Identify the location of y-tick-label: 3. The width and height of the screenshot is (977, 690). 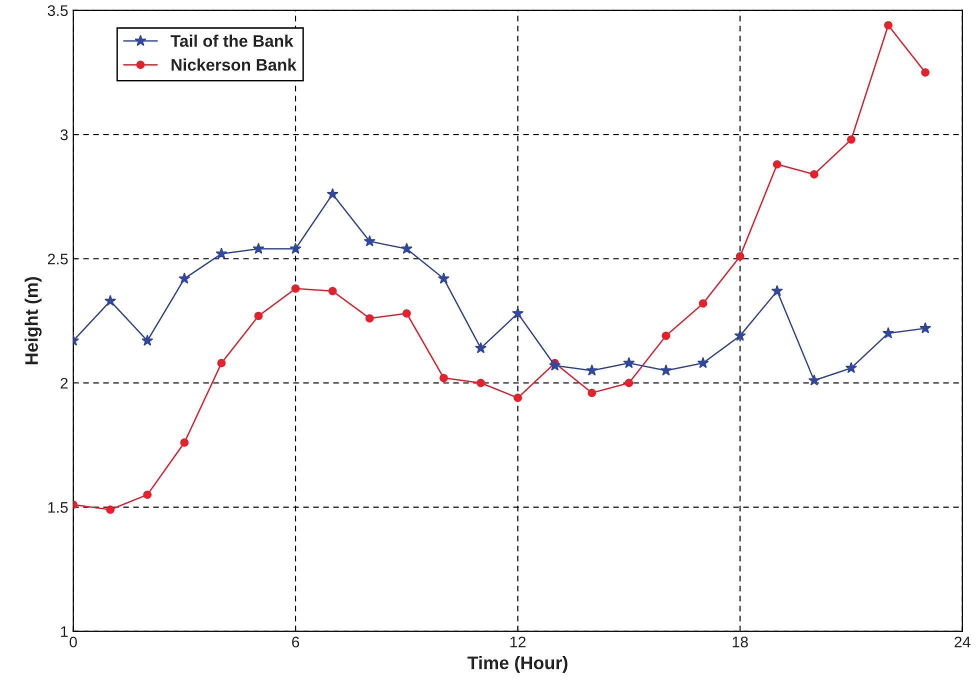
(64, 134).